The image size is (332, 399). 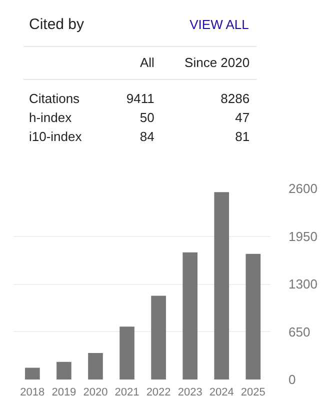 What do you see at coordinates (221, 392) in the screenshot?
I see `x-tick-label: 2024` at bounding box center [221, 392].